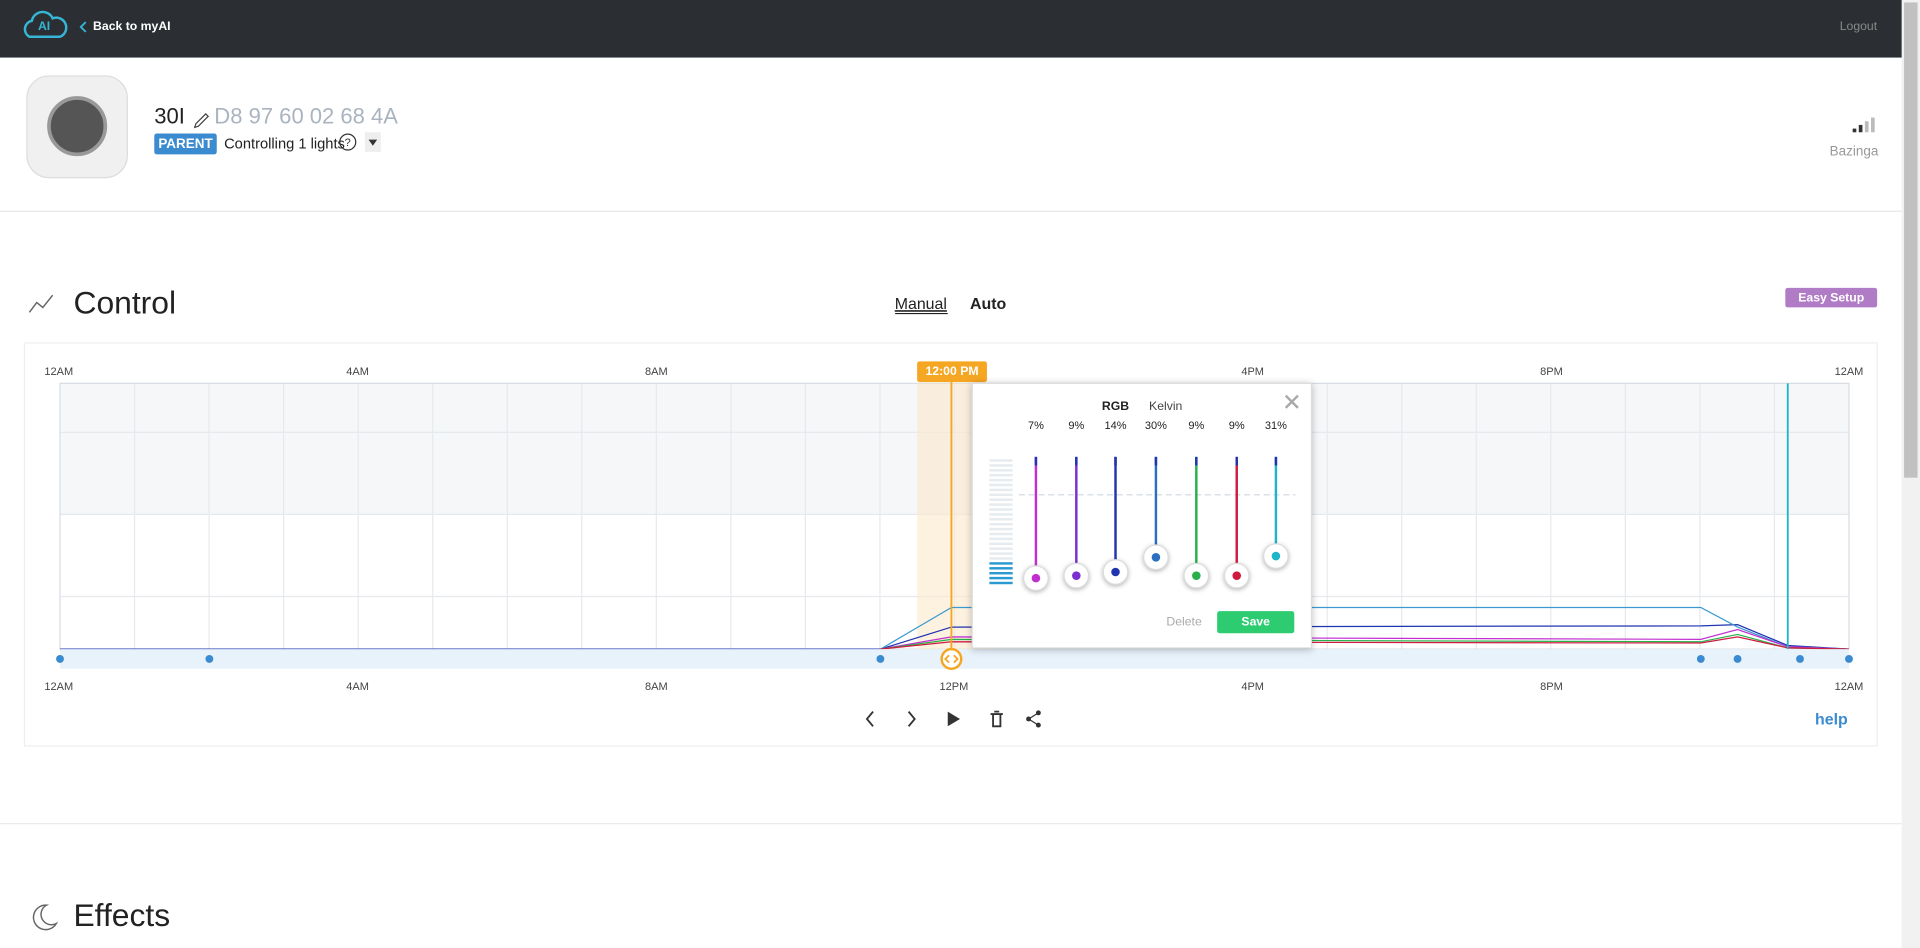 Image resolution: width=1920 pixels, height=948 pixels. Describe the element at coordinates (169, 115) in the screenshot. I see `device-name: 30I` at that location.